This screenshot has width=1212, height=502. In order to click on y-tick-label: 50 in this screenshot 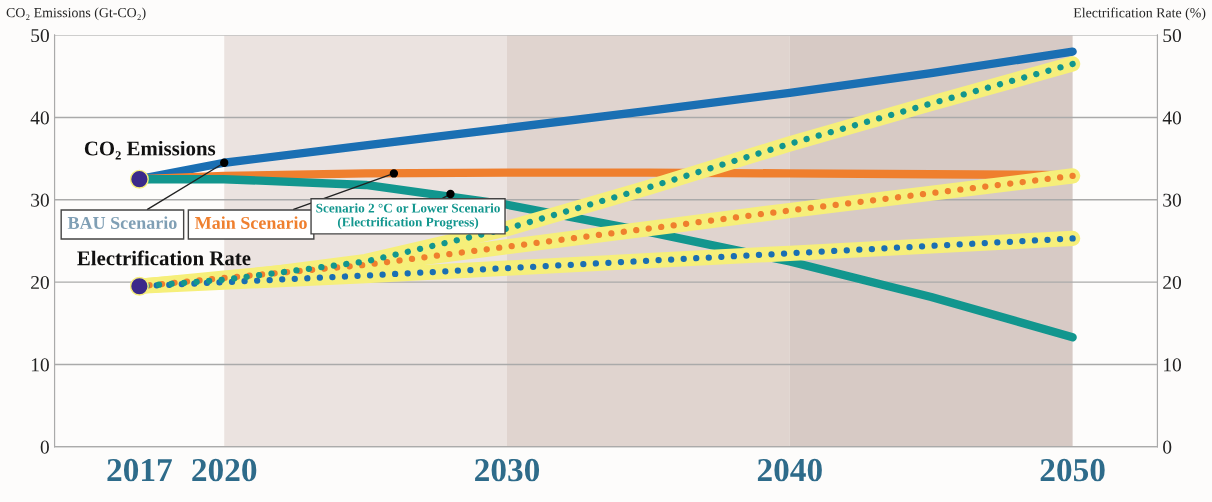, I will do `click(40, 35)`.